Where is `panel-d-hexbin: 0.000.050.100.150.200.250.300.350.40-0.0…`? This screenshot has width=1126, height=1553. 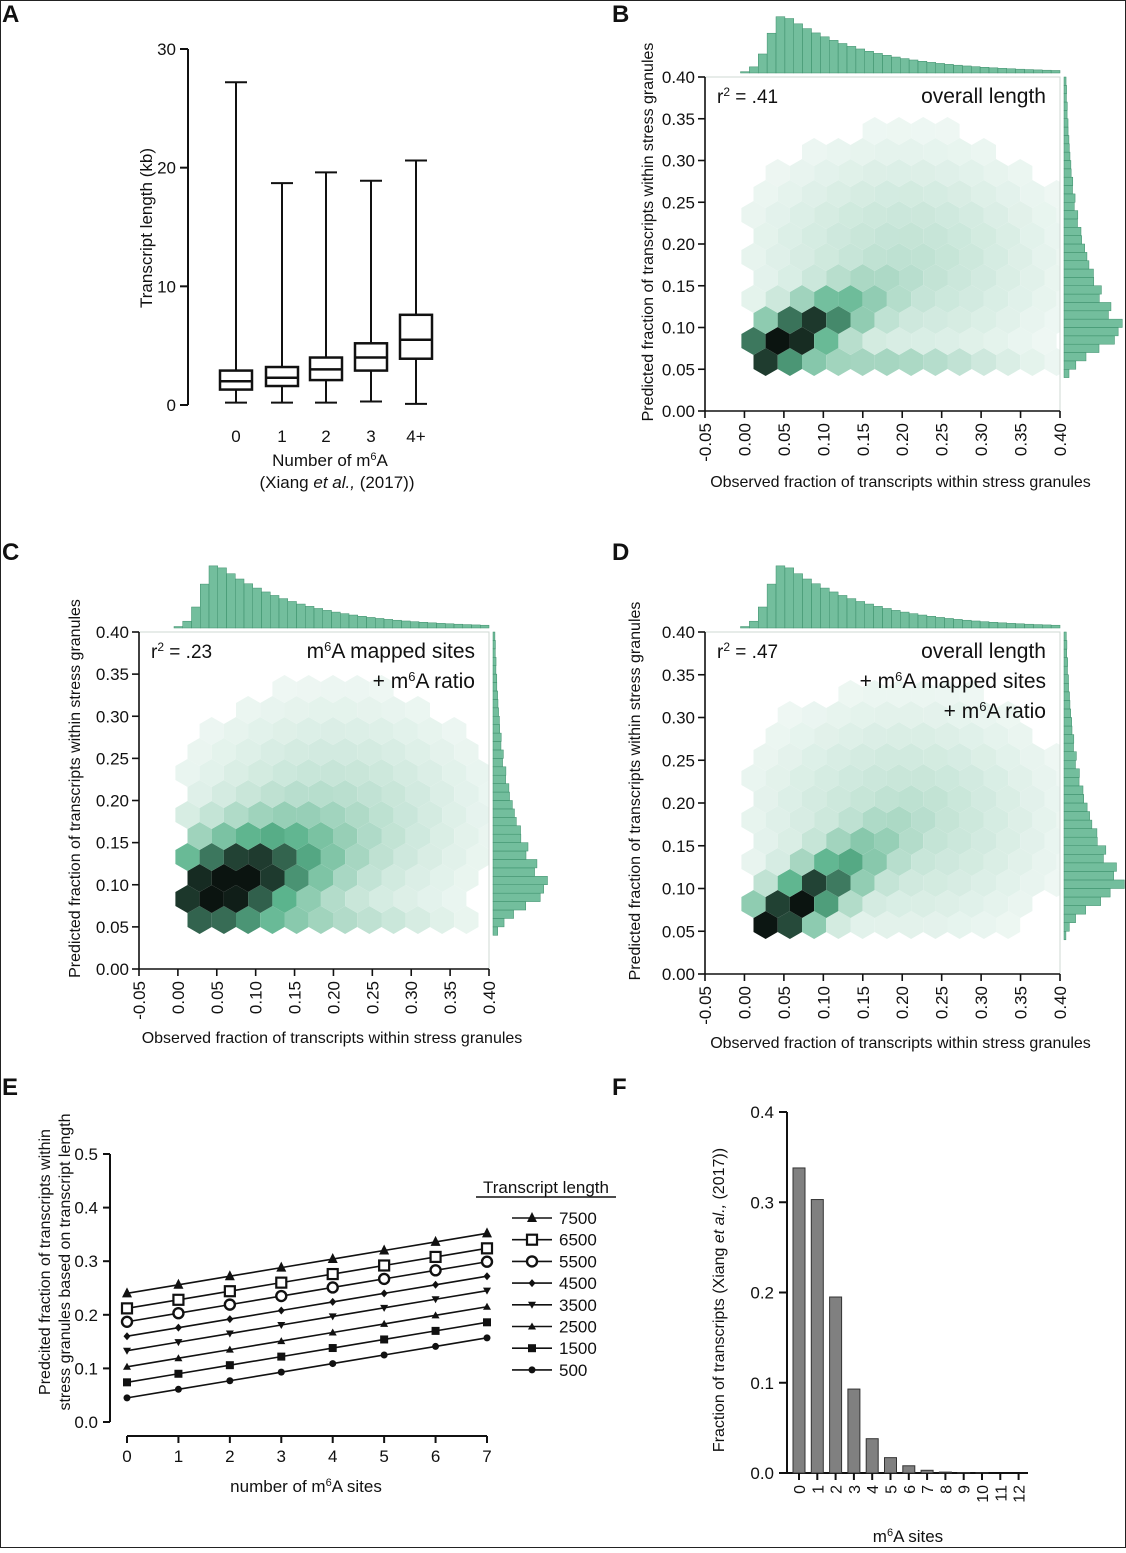 panel-d-hexbin: 0.000.050.100.150.200.250.300.350.40-0.0… is located at coordinates (875, 809).